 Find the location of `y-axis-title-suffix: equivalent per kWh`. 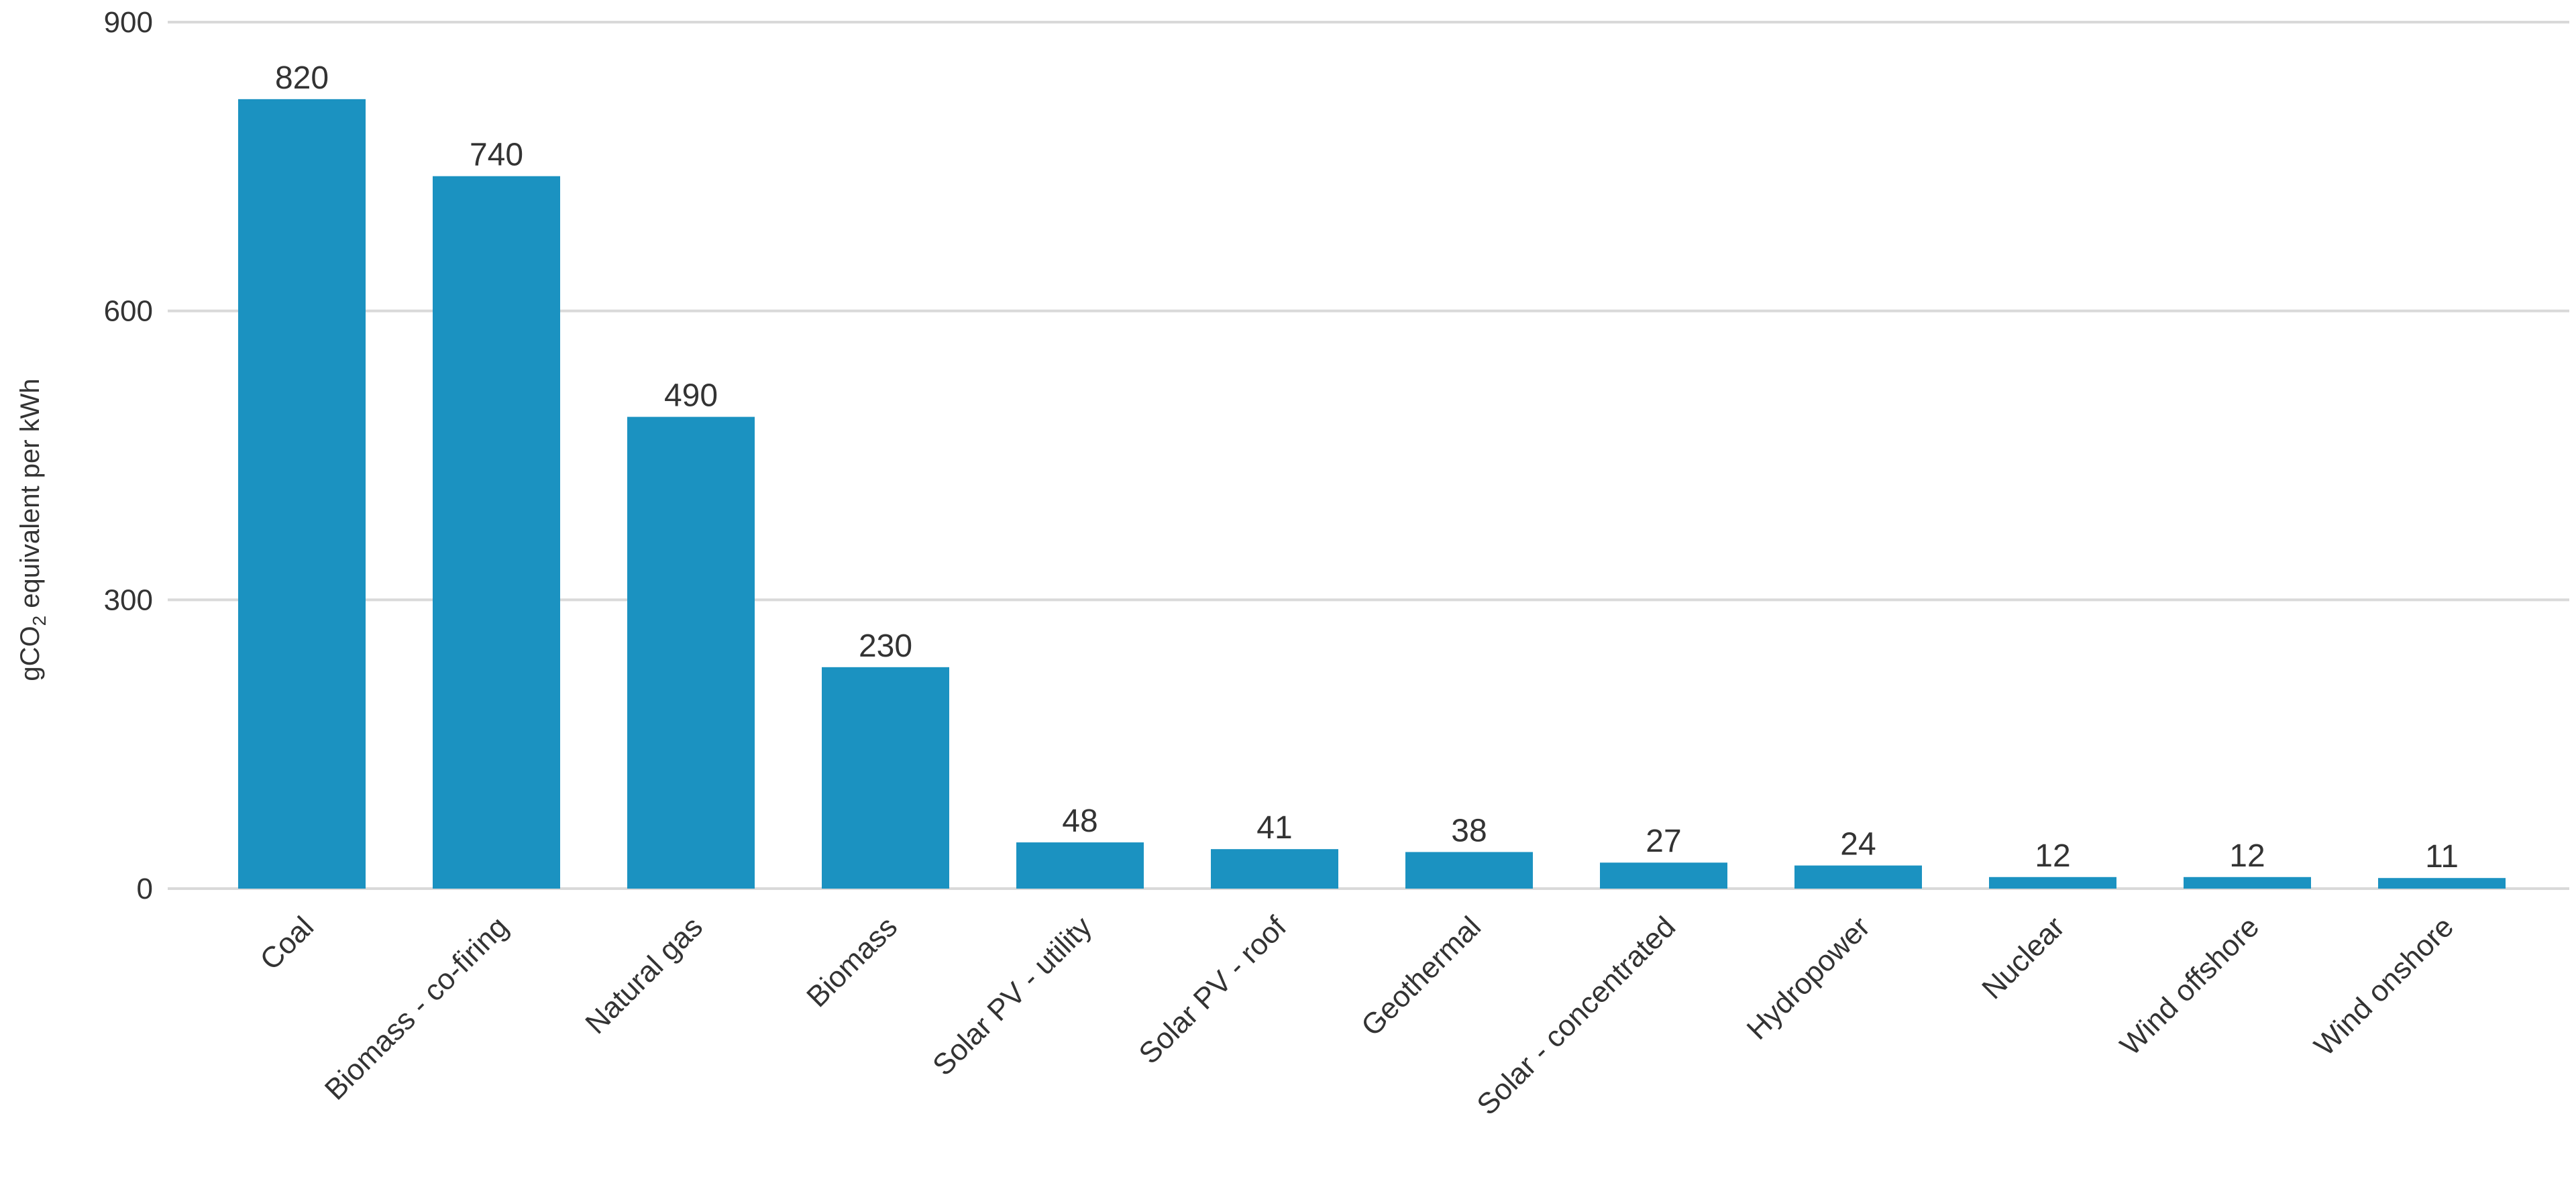

y-axis-title-suffix: equivalent per kWh is located at coordinates (30, 497).